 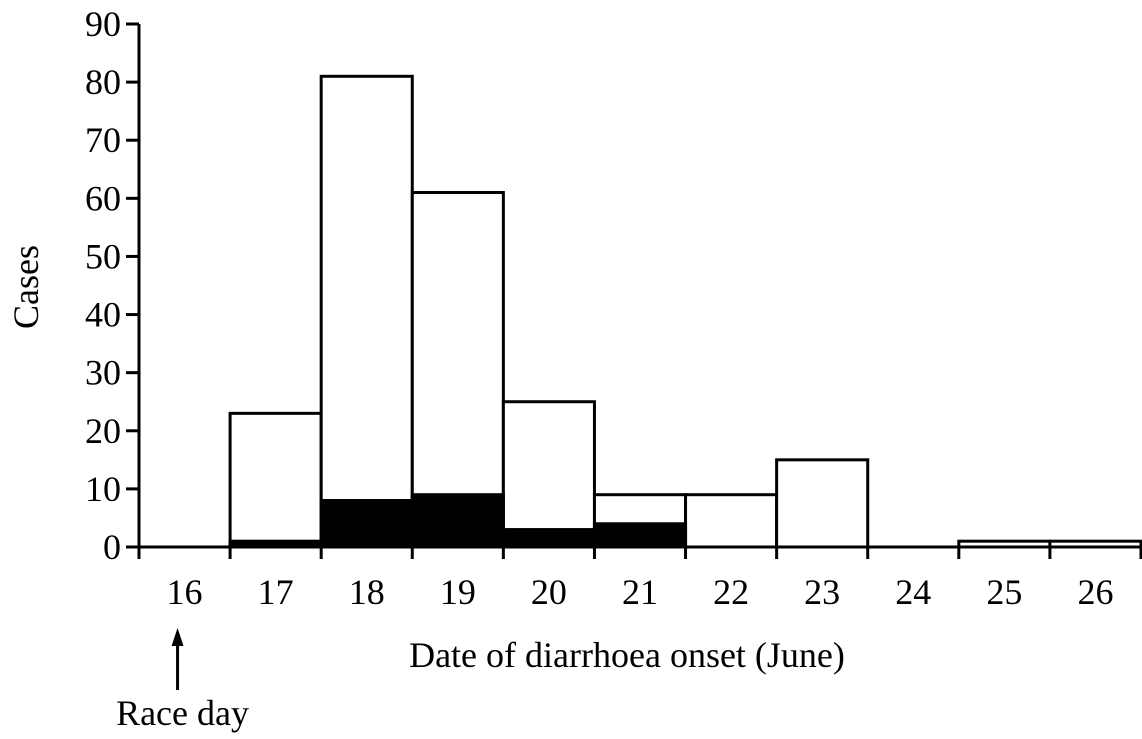 I want to click on y-tick-label-0: 0, so click(x=112, y=547).